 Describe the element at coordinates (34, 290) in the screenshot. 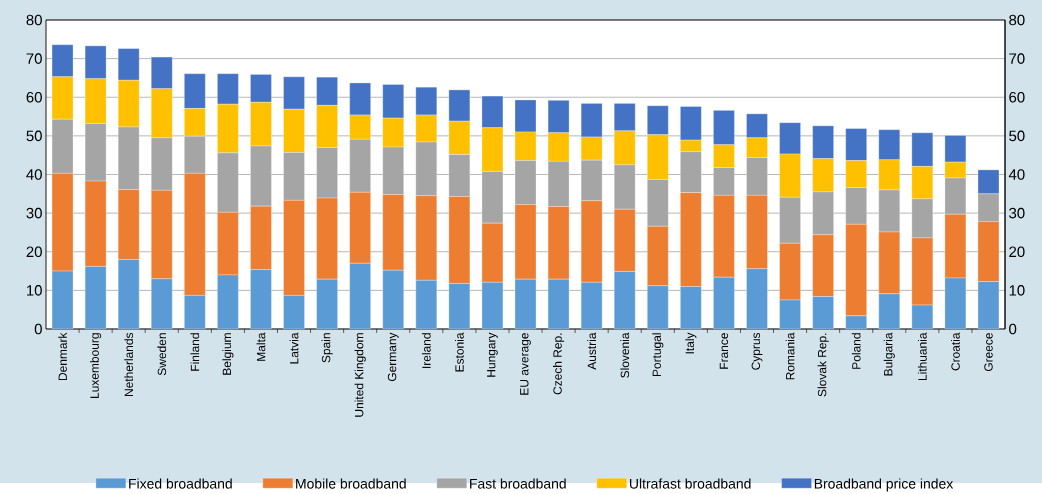

I see `y-tick-label: 10` at that location.